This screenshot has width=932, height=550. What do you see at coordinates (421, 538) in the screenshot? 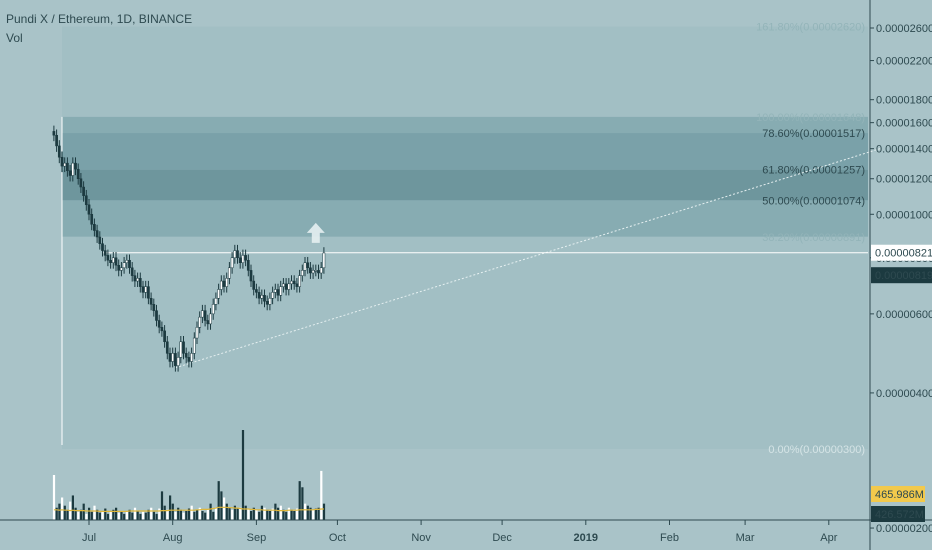
I see `x-tick-label: Nov` at bounding box center [421, 538].